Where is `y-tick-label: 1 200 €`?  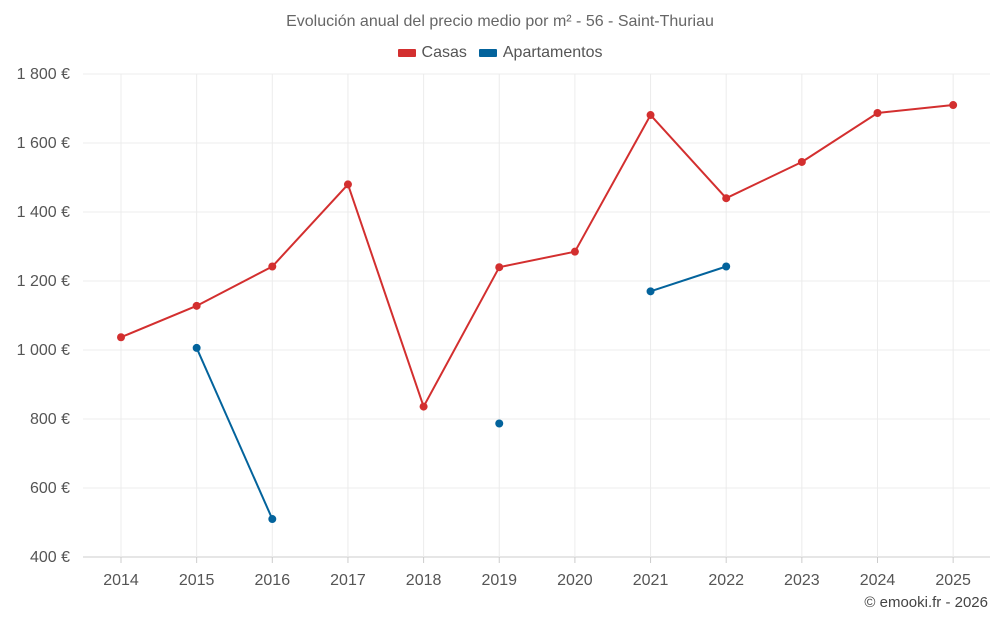
y-tick-label: 1 200 € is located at coordinates (43, 281).